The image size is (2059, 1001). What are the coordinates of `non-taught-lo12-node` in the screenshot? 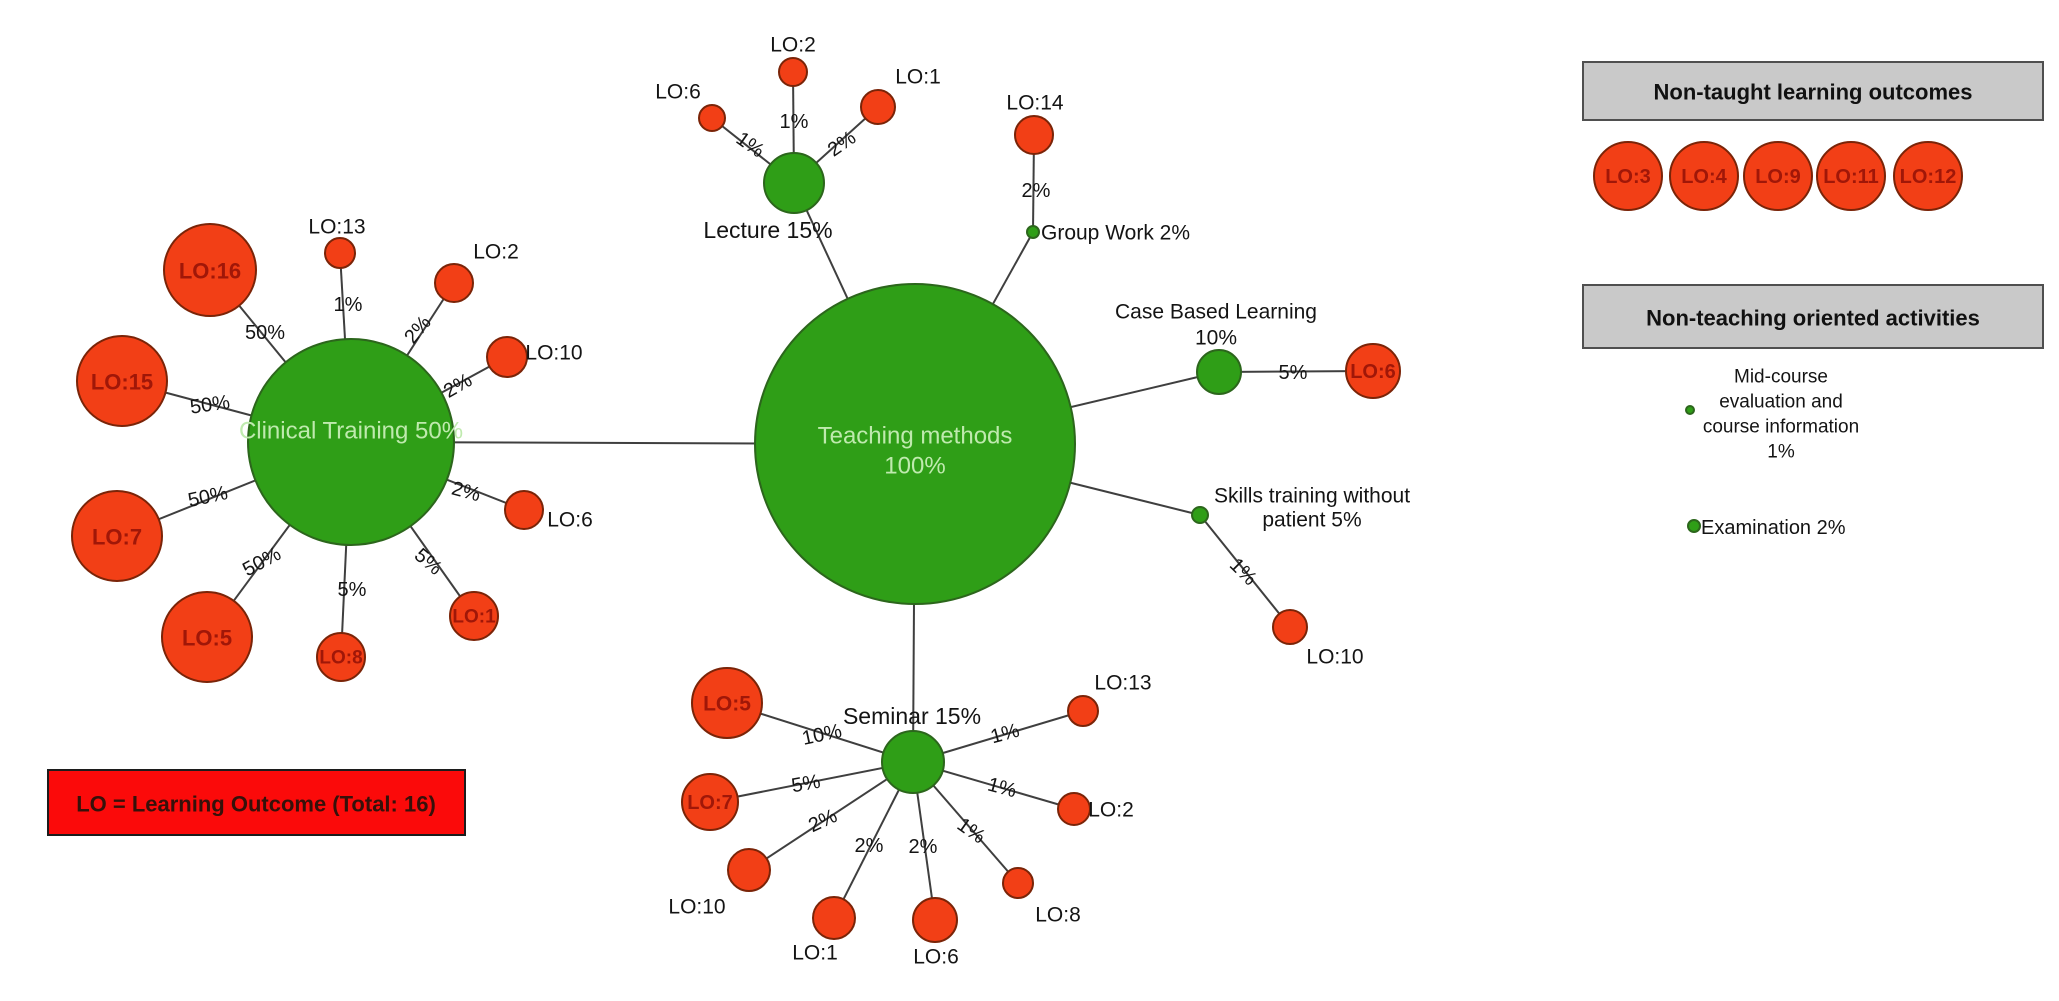 It's located at (1928, 176).